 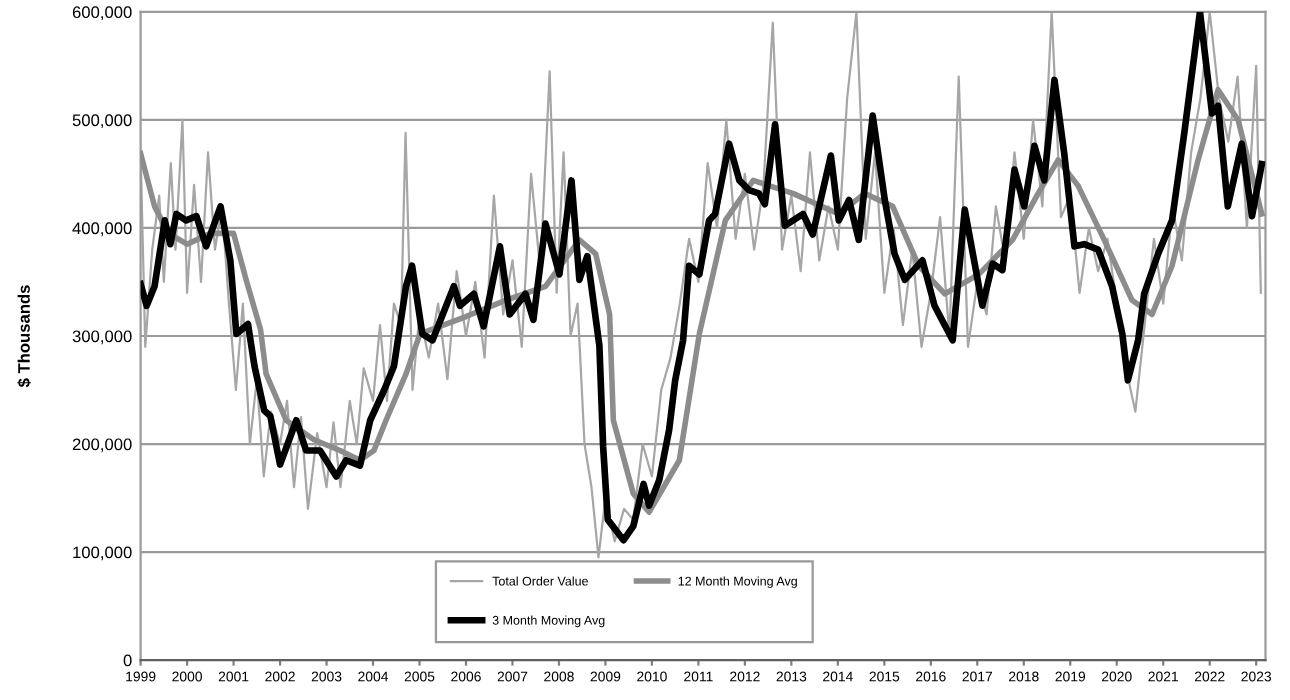 What do you see at coordinates (102, 229) in the screenshot?
I see `y-tick-label: 400,000` at bounding box center [102, 229].